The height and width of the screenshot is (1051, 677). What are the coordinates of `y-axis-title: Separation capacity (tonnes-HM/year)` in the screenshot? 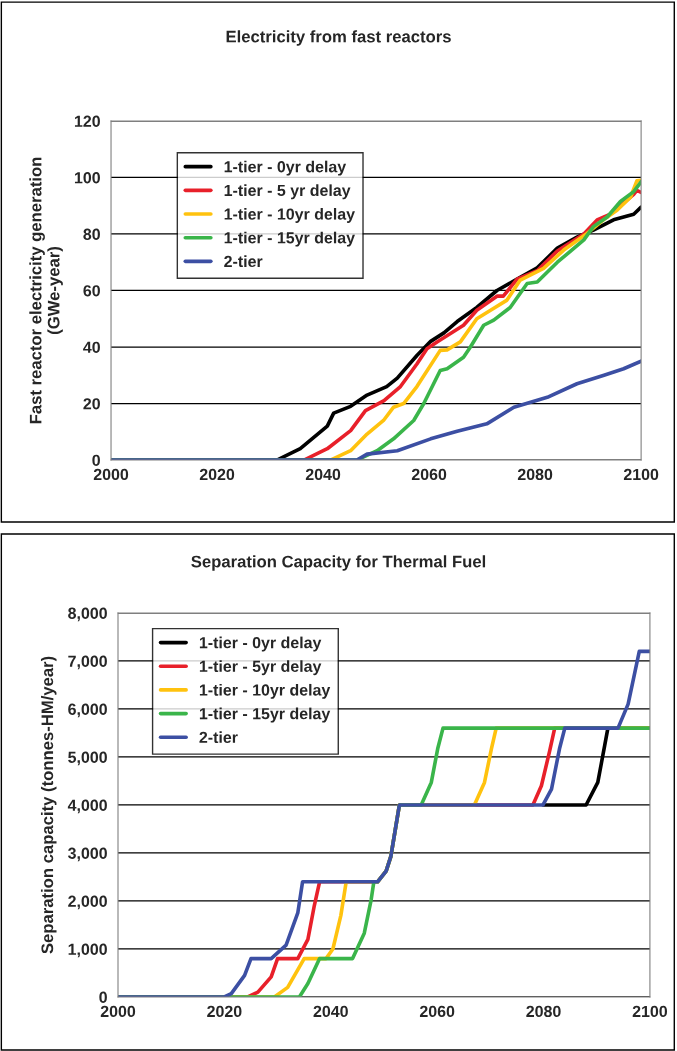 It's located at (48, 805).